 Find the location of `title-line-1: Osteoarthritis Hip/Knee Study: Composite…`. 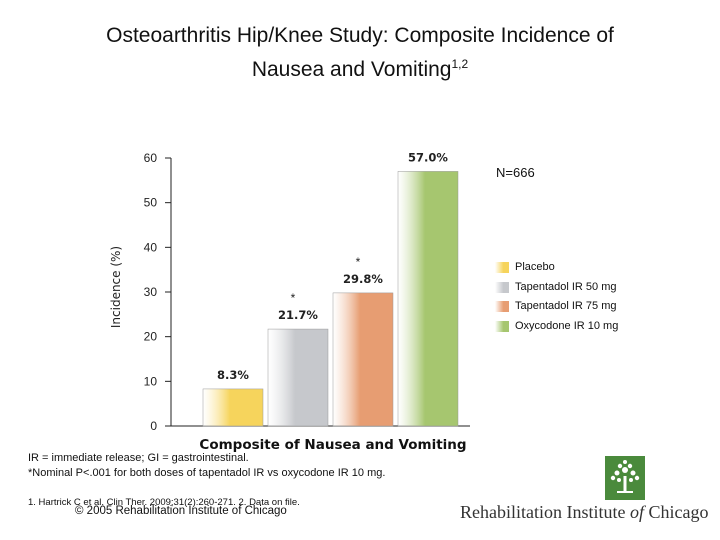

title-line-1: Osteoarthritis Hip/Knee Study: Composite… is located at coordinates (360, 35).